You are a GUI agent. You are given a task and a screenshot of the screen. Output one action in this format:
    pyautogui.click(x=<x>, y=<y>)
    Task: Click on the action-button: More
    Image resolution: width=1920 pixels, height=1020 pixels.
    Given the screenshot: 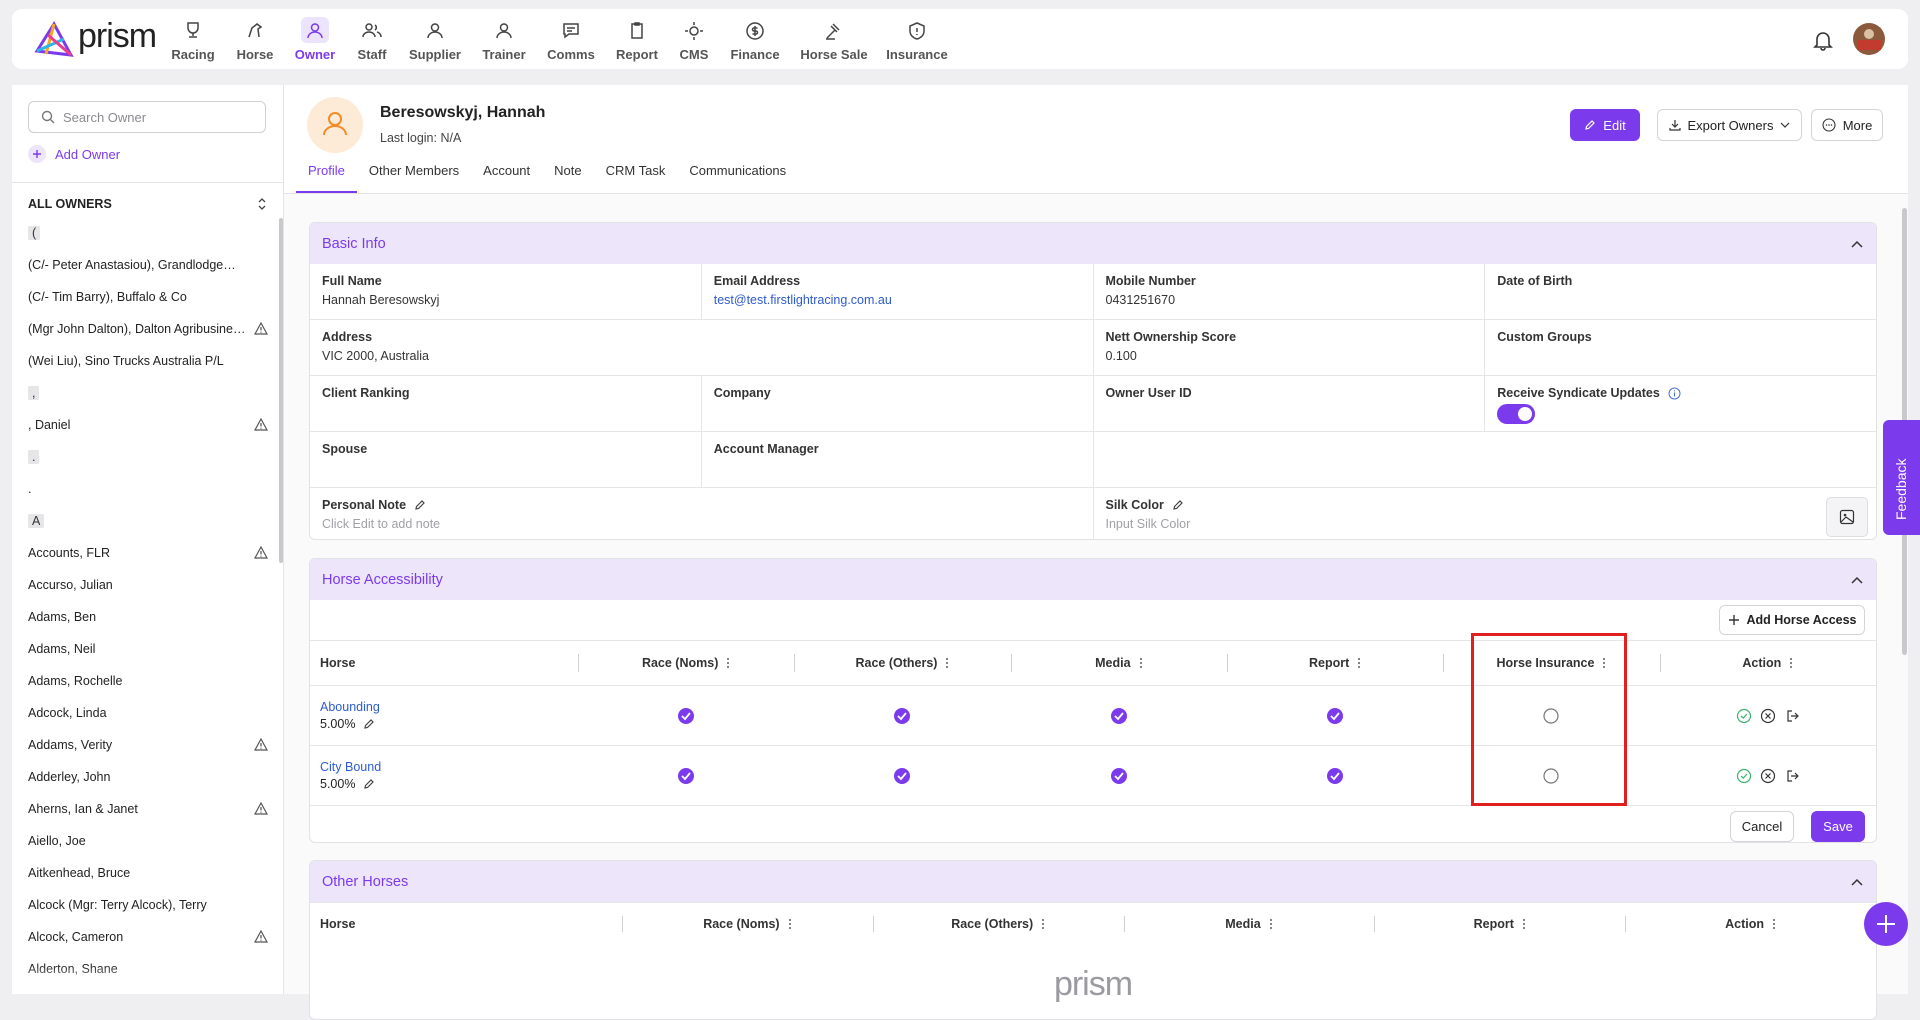 What is the action you would take?
    pyautogui.click(x=1847, y=125)
    